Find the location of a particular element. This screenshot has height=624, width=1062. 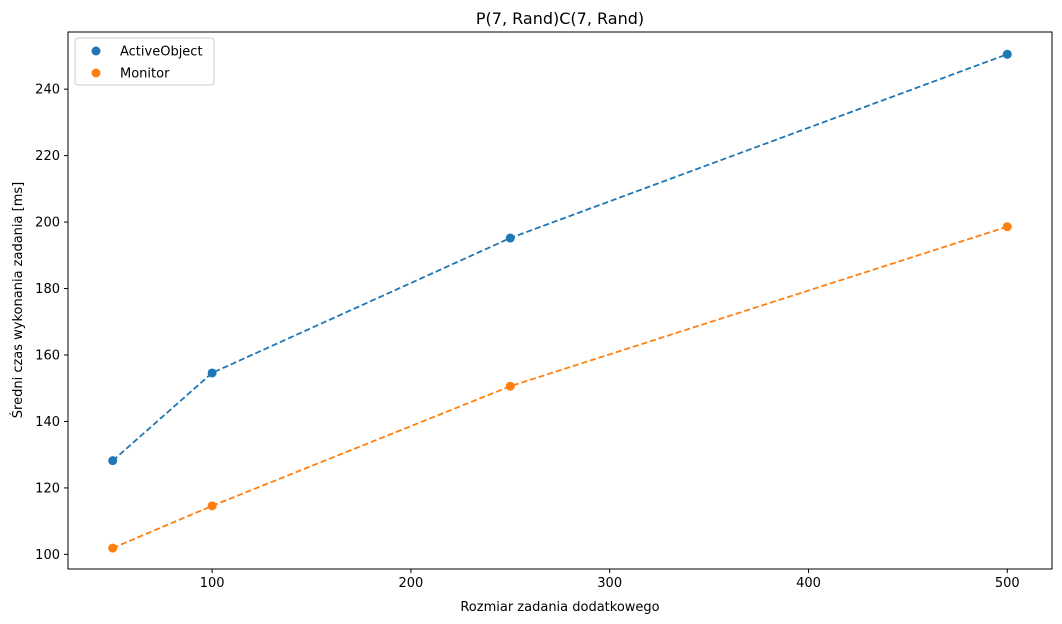

y-tick-label: 160 is located at coordinates (47, 355).